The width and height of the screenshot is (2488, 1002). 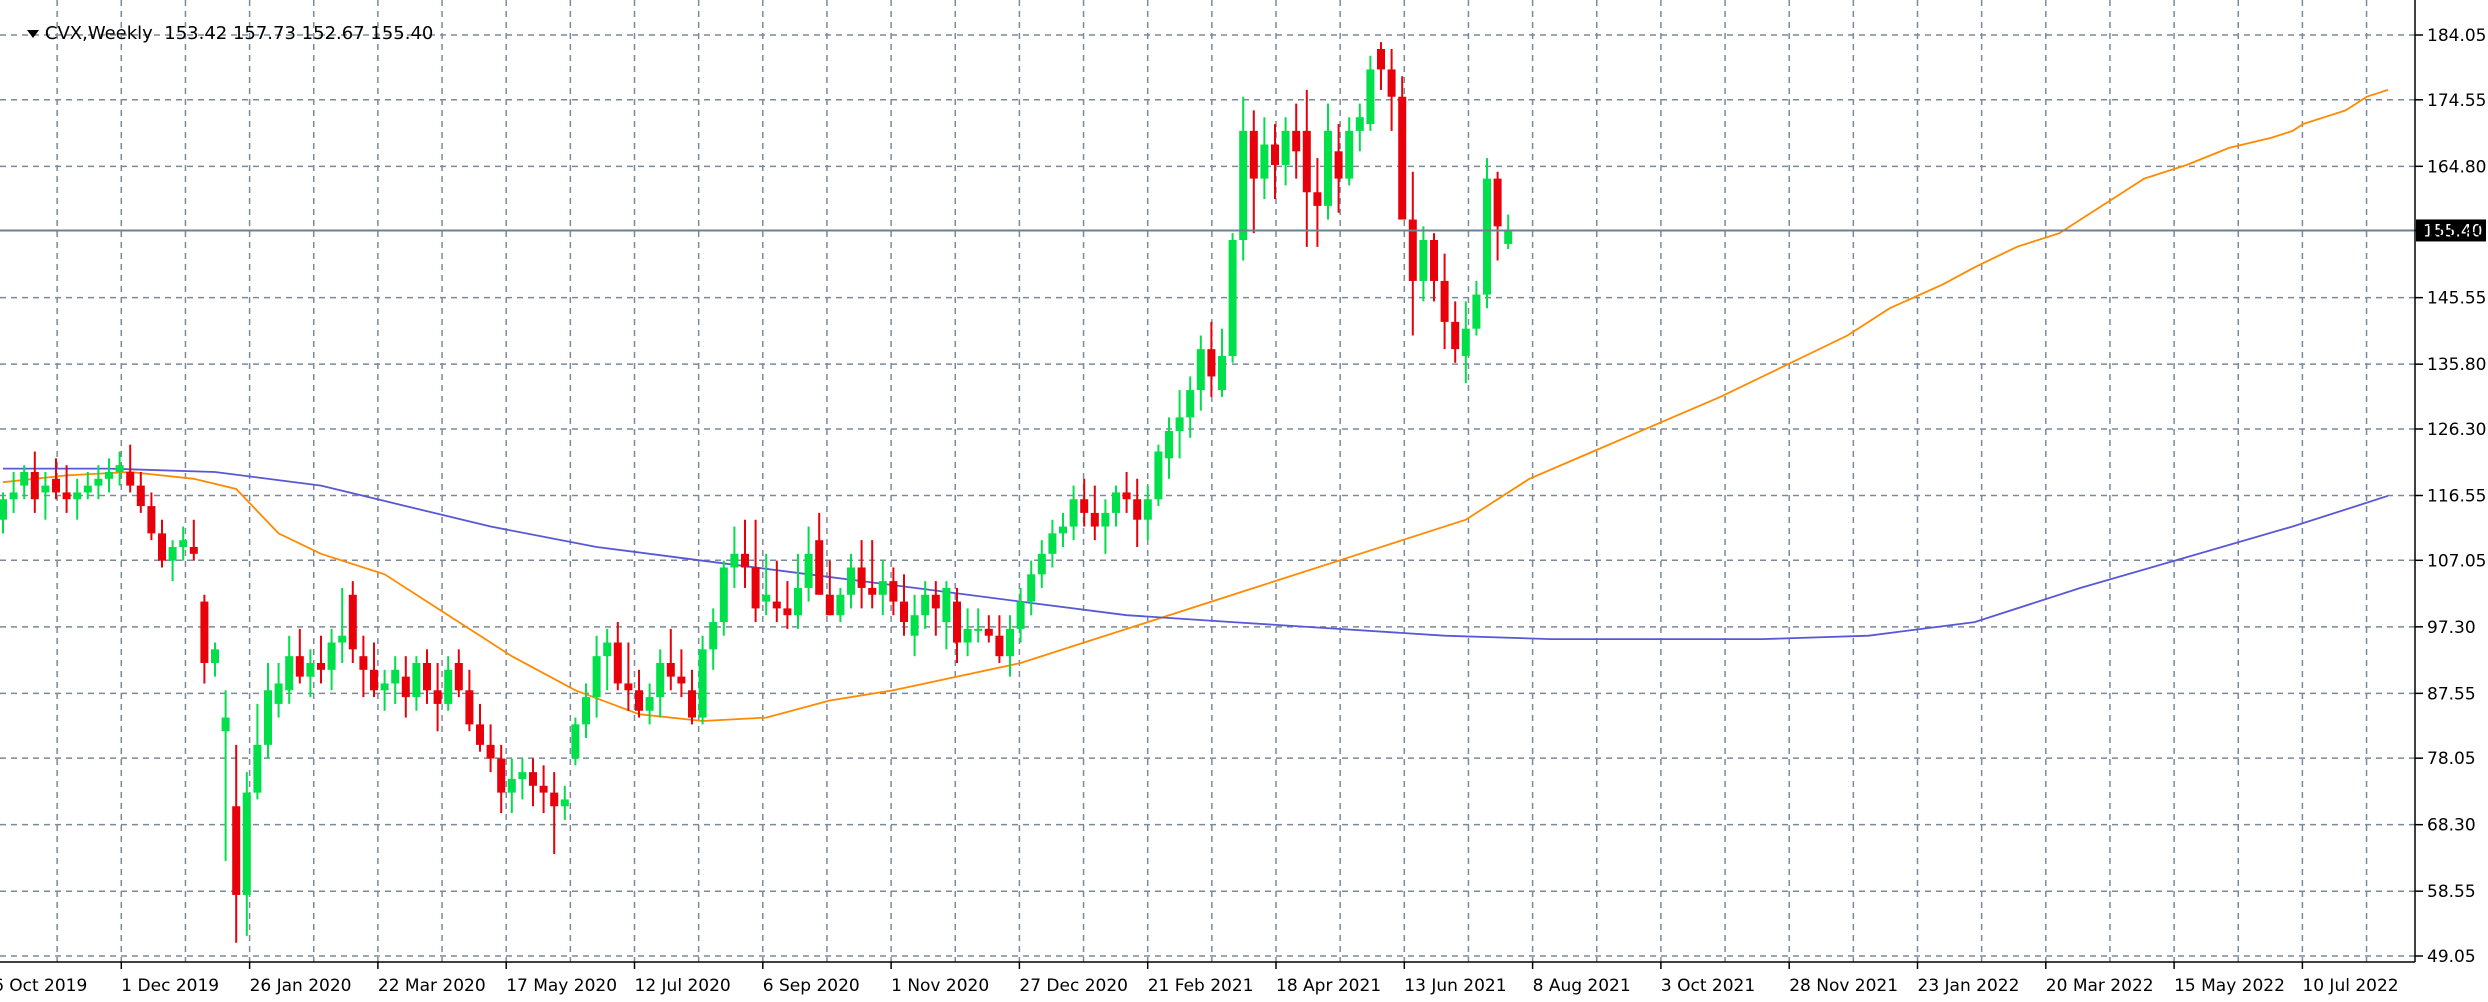 I want to click on price-tick-label: 126.30, so click(x=2456, y=430).